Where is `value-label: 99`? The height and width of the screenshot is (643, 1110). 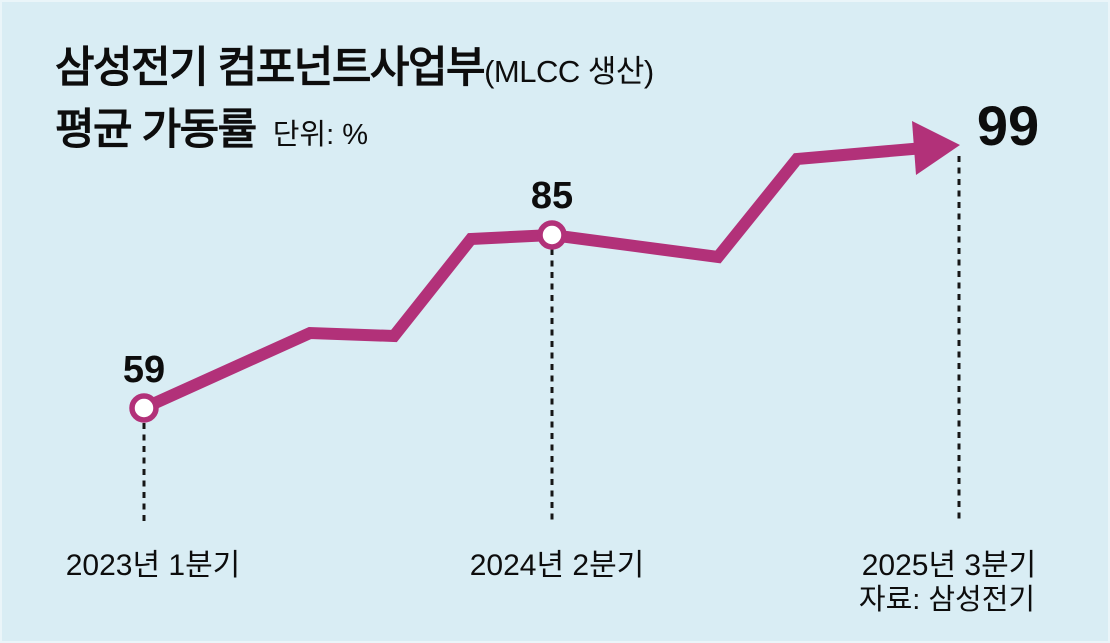
value-label: 99 is located at coordinates (1008, 125).